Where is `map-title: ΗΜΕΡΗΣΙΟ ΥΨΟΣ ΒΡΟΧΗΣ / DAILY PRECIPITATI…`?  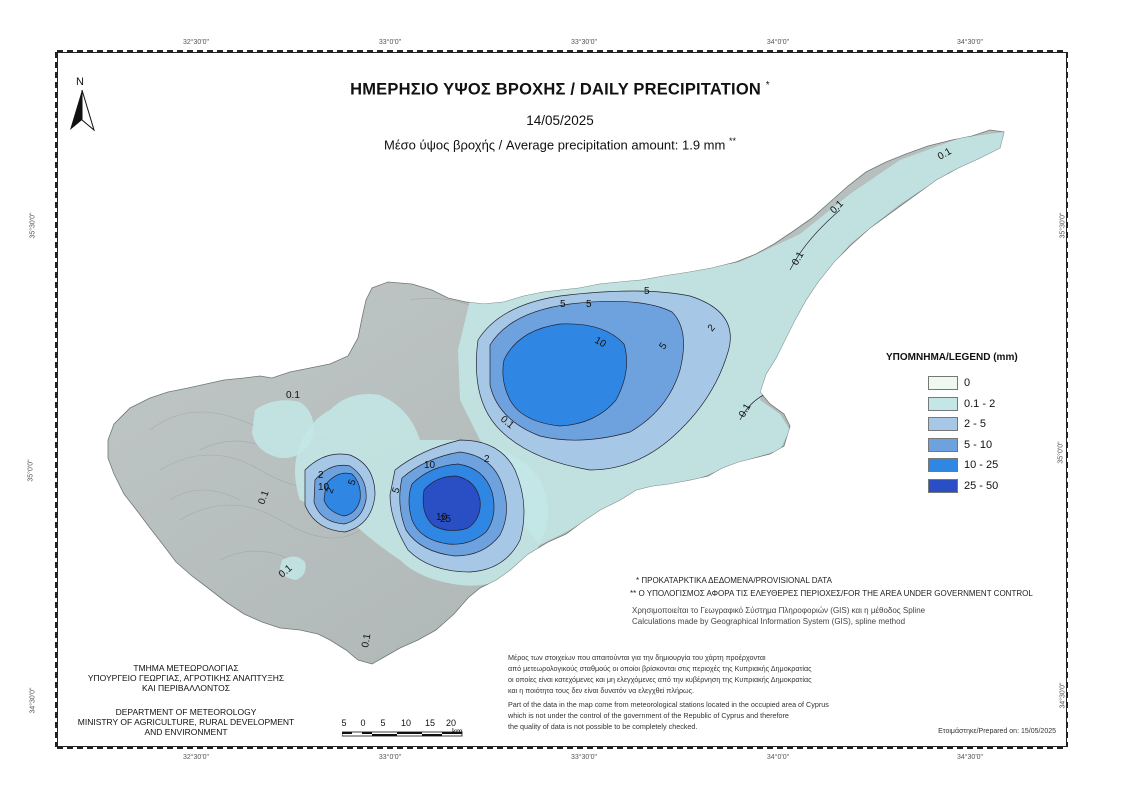
map-title: ΗΜΕΡΗΣΙΟ ΥΨΟΣ ΒΡΟΧΗΣ / DAILY PRECIPITATI… is located at coordinates (560, 89).